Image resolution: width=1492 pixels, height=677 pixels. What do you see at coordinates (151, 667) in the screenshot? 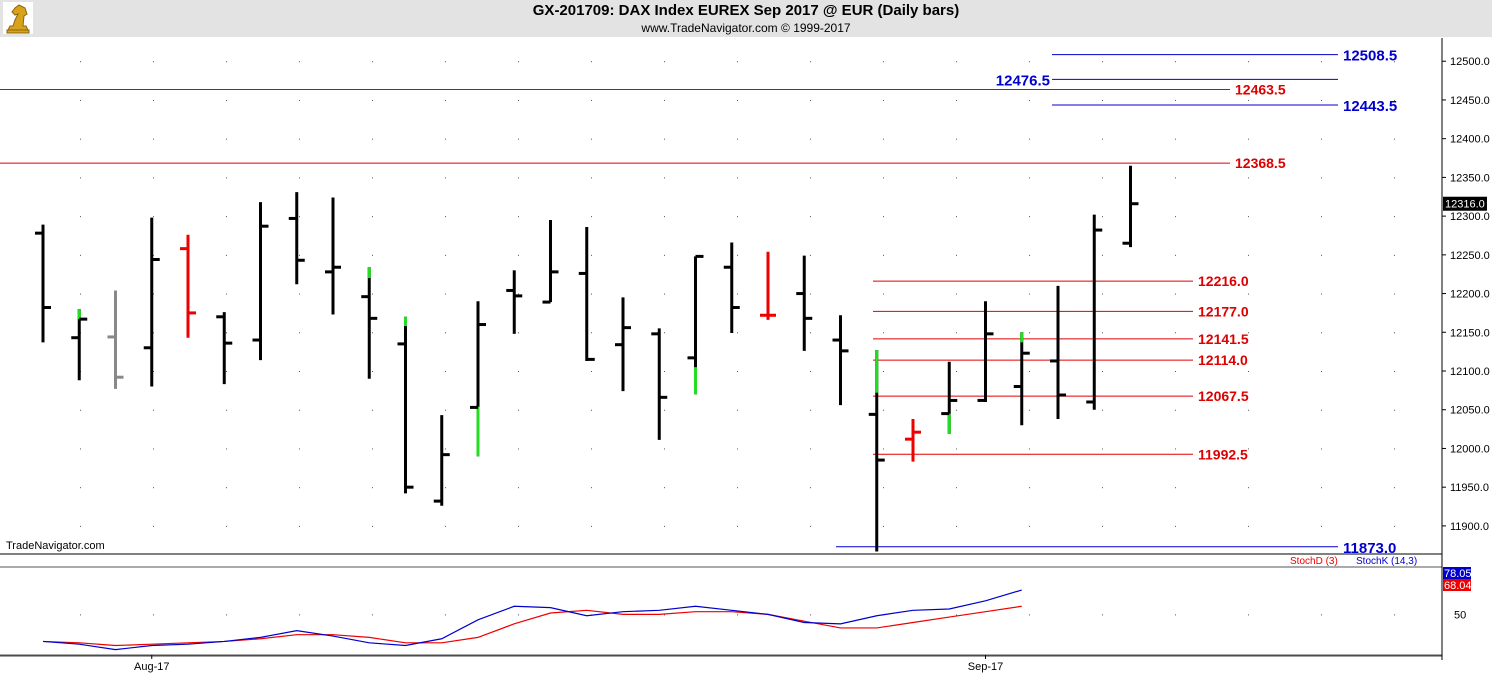
I see `x-tick-label: Aug-17` at bounding box center [151, 667].